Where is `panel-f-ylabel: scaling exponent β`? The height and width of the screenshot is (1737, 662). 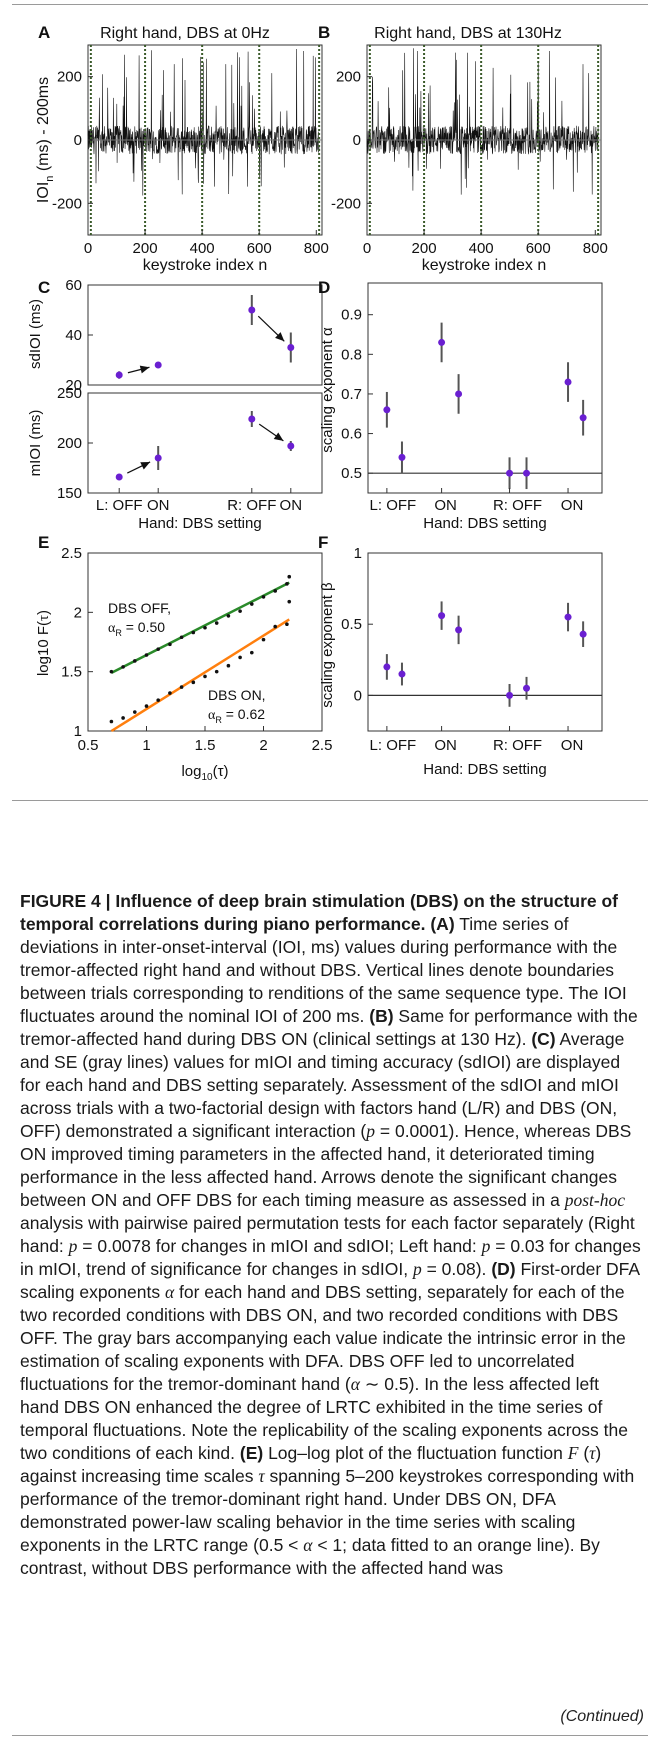 panel-f-ylabel: scaling exponent β is located at coordinates (327, 645).